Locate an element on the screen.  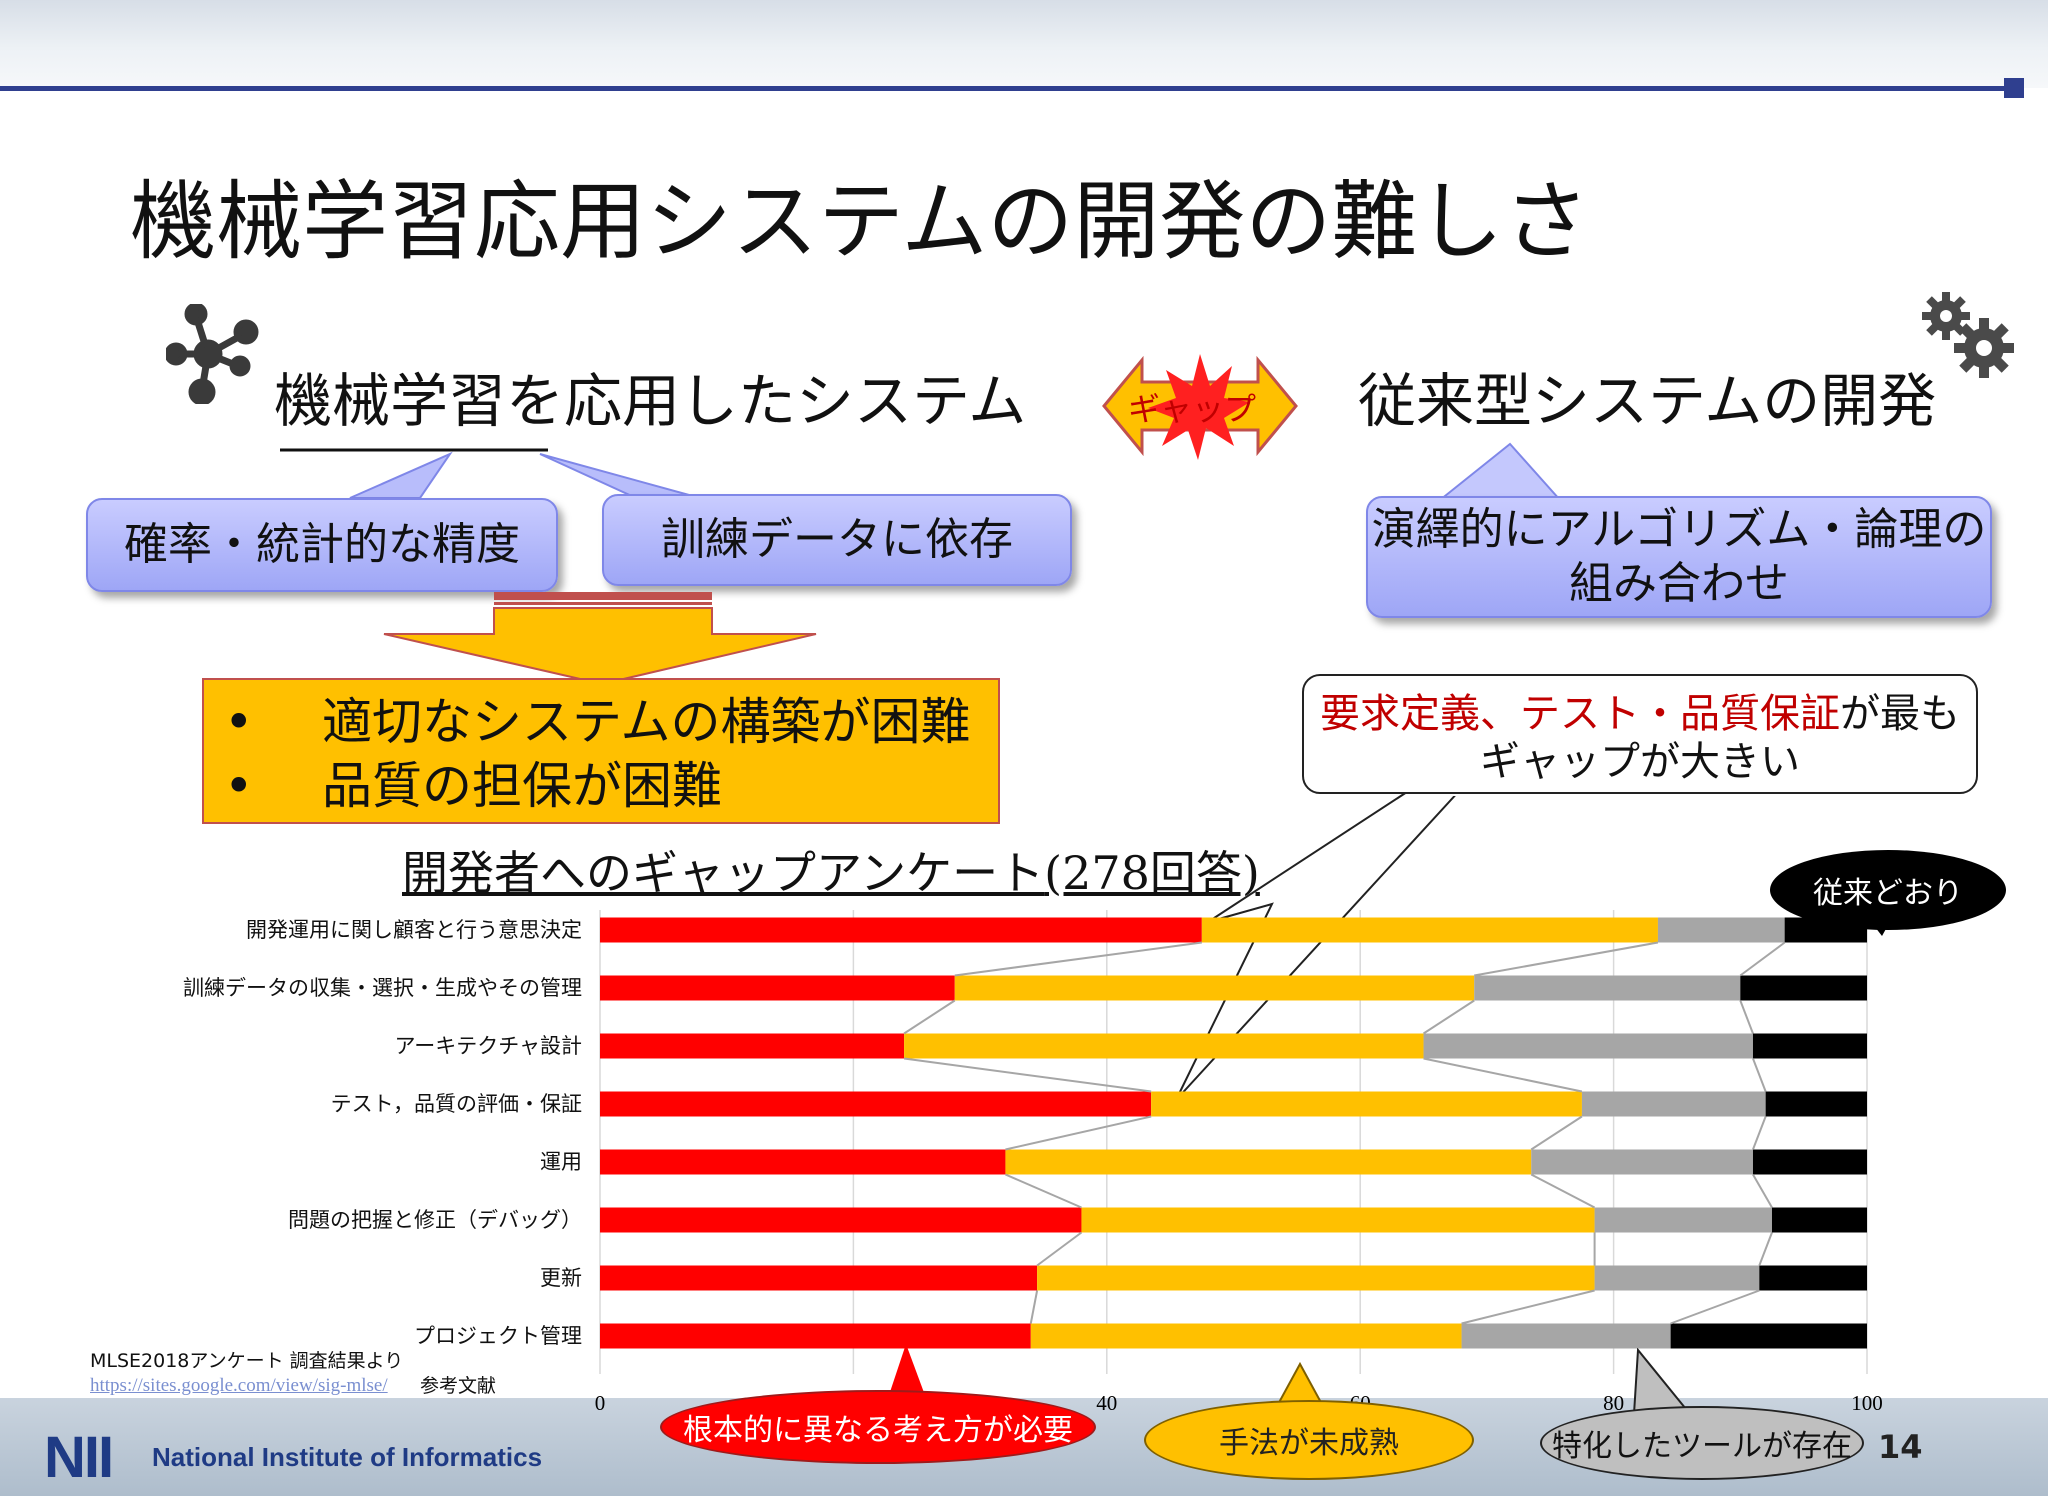
label-tool: 特化したツールが存在 is located at coordinates (1702, 1443).